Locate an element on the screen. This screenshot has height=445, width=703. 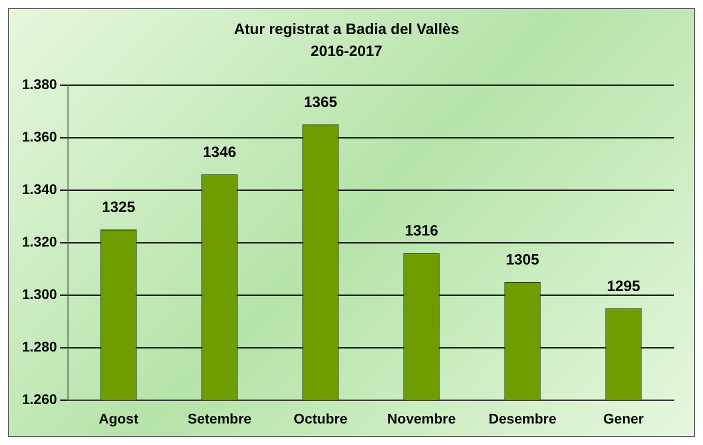
data-label: 1305 is located at coordinates (523, 260).